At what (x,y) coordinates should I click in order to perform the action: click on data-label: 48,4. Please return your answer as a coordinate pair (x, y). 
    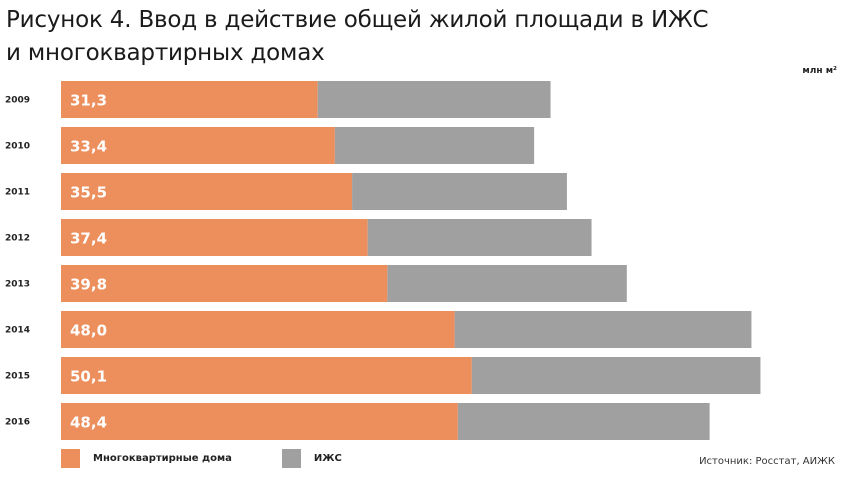
    Looking at the image, I should click on (88, 423).